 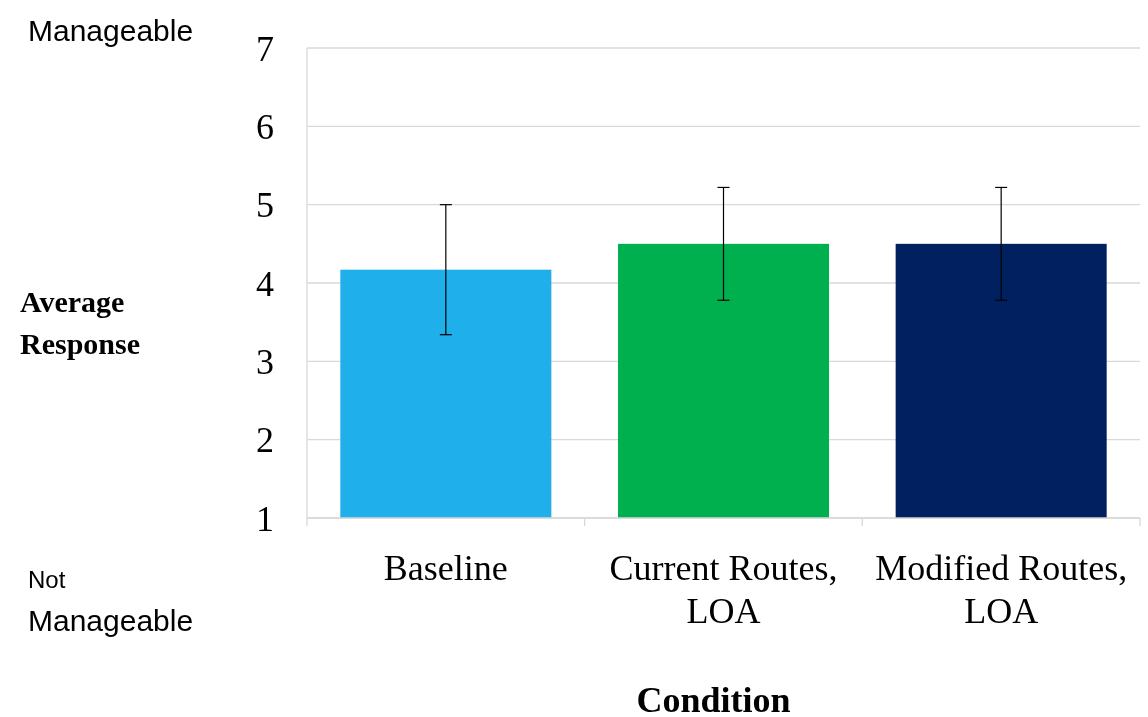 What do you see at coordinates (265, 48) in the screenshot?
I see `y-tick-label: 7` at bounding box center [265, 48].